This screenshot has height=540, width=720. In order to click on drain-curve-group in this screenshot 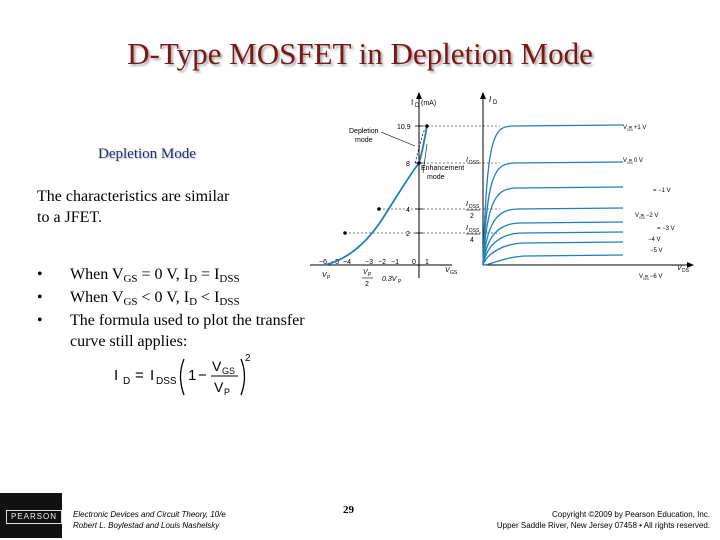, I will do `click(553, 195)`.